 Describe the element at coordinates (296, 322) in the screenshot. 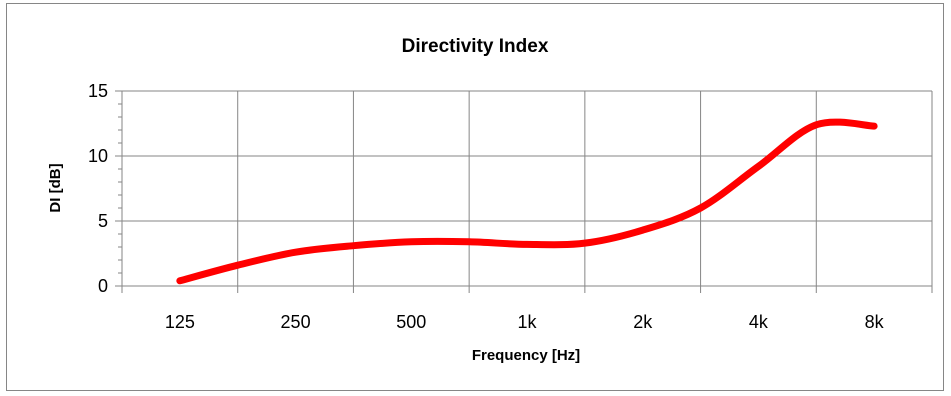

I see `x-tick-label: 250` at that location.